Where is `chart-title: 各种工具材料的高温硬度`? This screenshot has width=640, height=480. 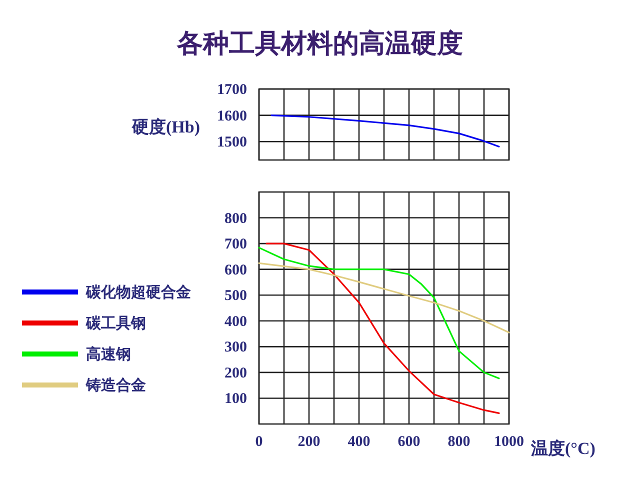
chart-title: 各种工具材料的高温硬度 is located at coordinates (319, 43).